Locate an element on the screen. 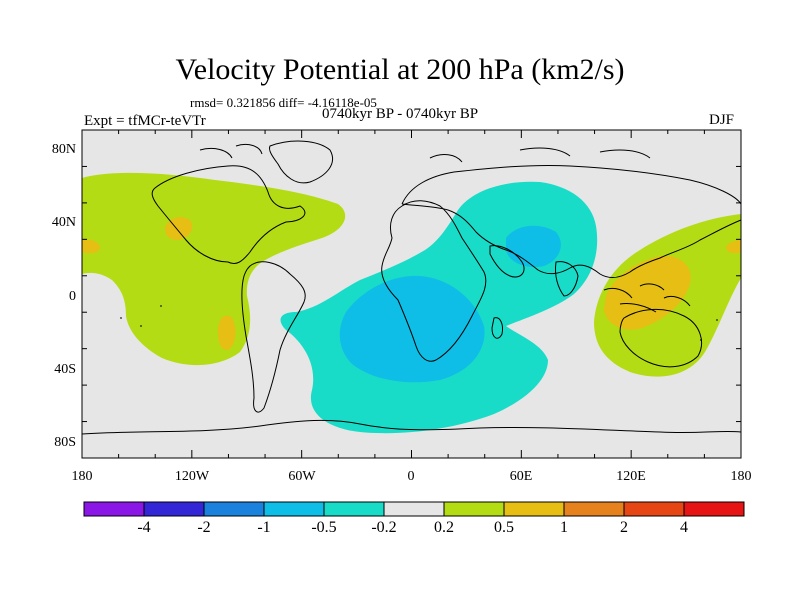 The height and width of the screenshot is (600, 800). colorbar-label: -0.2 is located at coordinates (383, 527).